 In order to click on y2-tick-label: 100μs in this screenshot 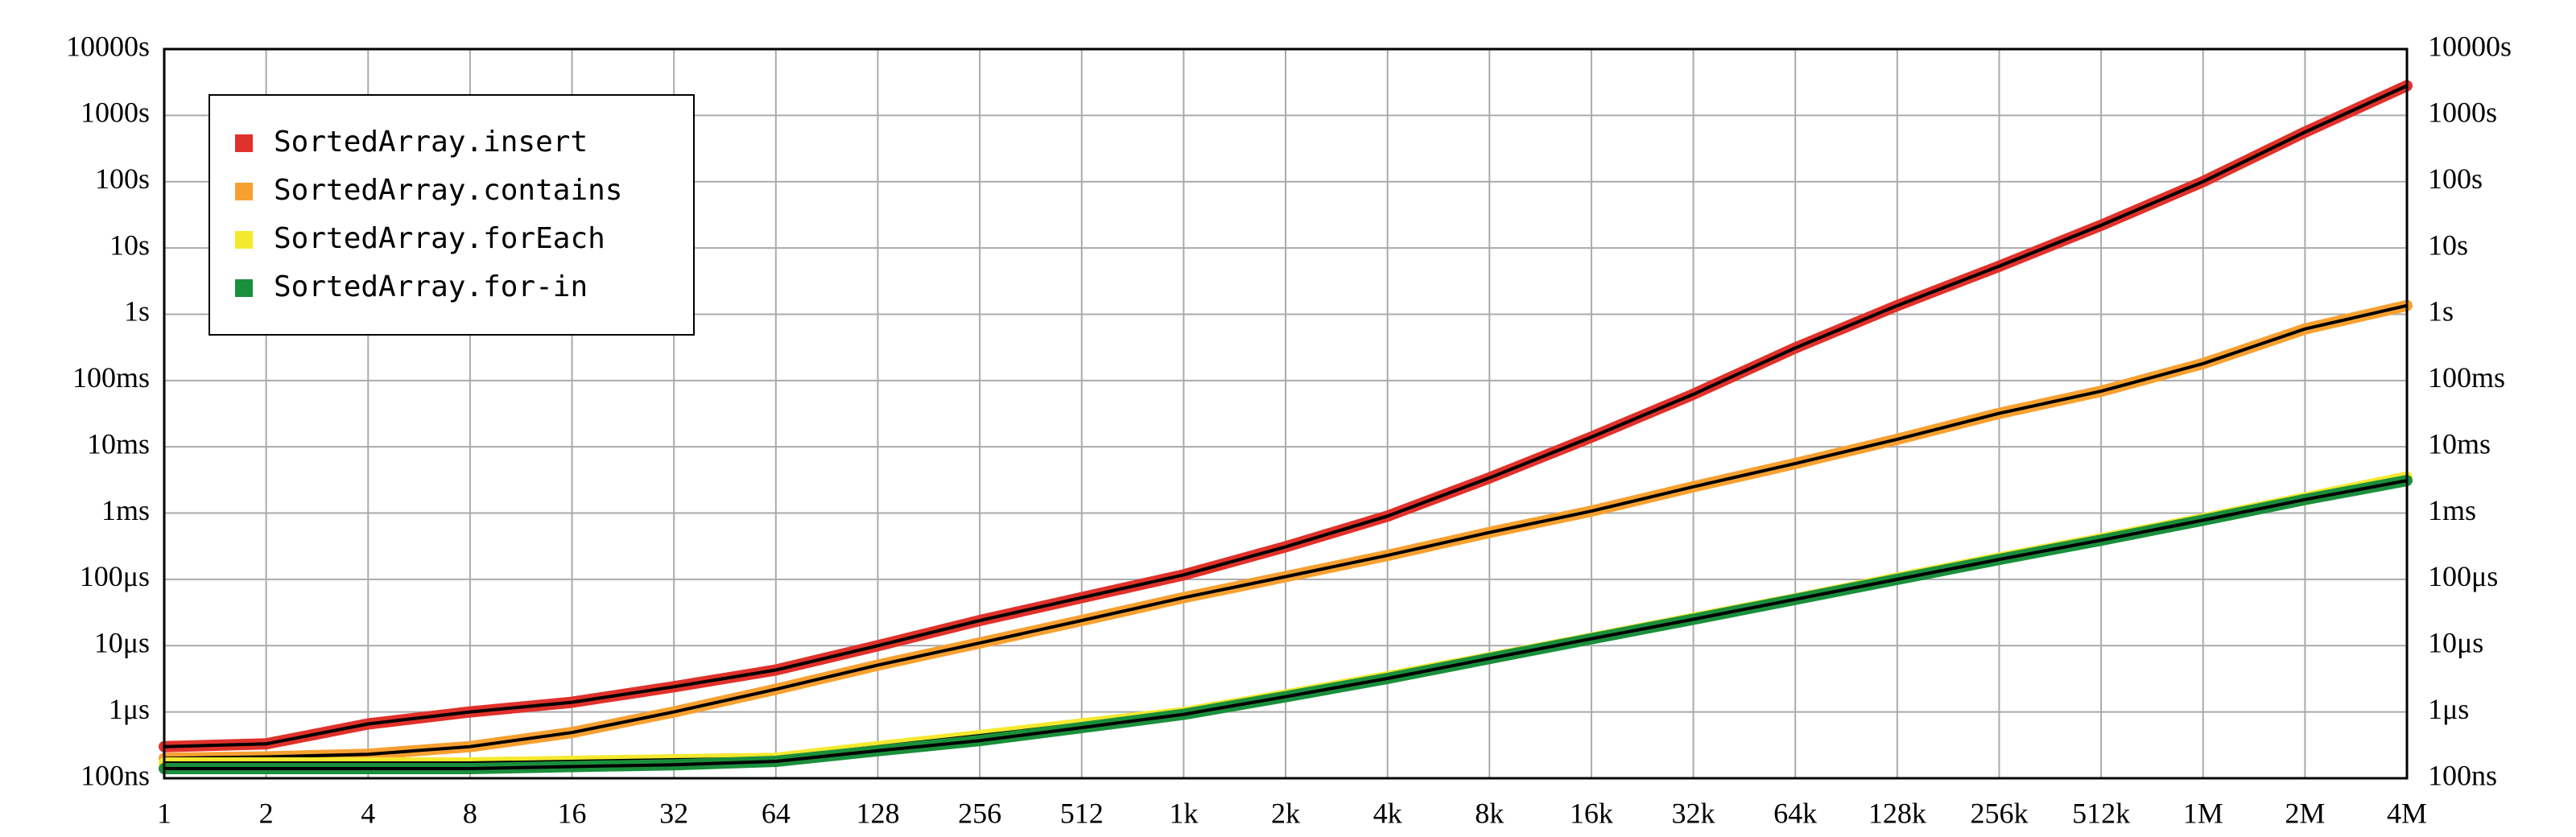, I will do `click(2463, 576)`.